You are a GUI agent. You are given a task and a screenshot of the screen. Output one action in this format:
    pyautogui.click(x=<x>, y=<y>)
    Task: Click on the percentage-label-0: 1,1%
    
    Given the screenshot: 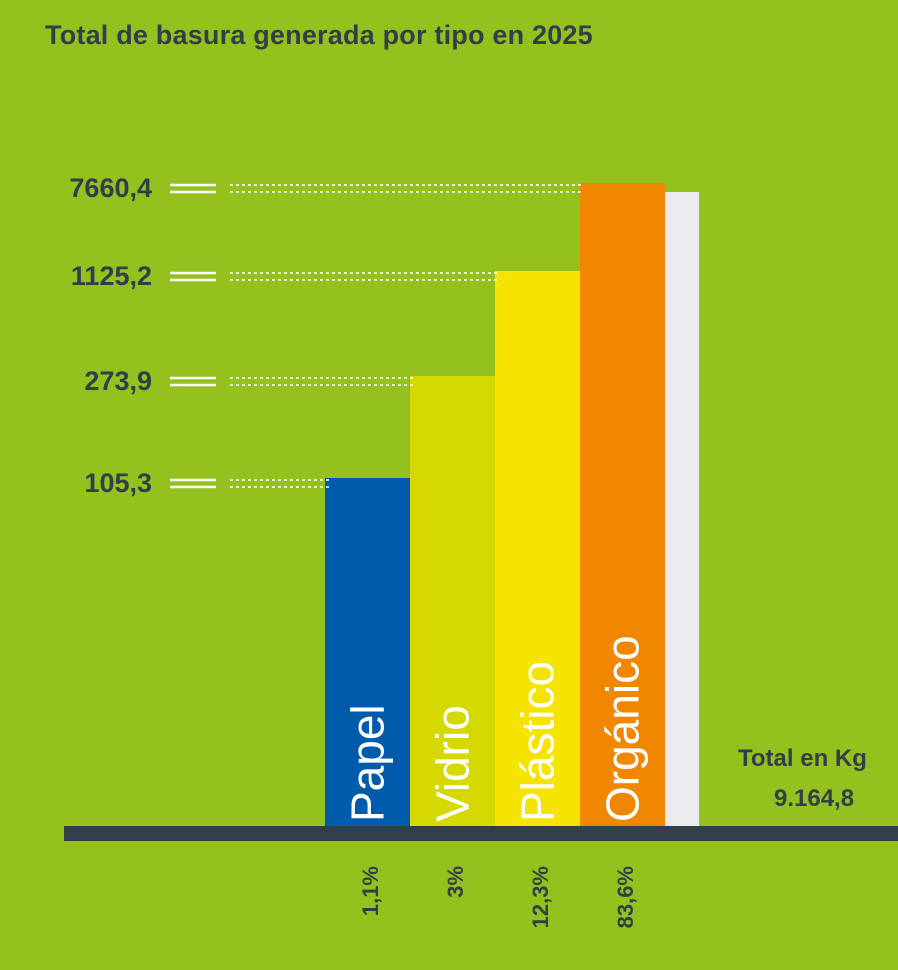 What is the action you would take?
    pyautogui.click(x=370, y=891)
    